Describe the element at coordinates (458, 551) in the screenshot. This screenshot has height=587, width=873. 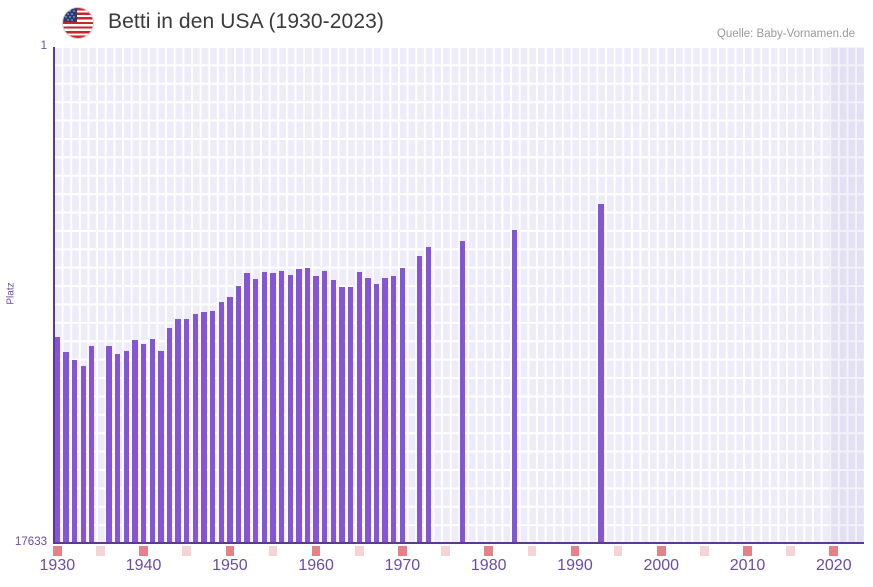
I see `x-axis-ticks` at that location.